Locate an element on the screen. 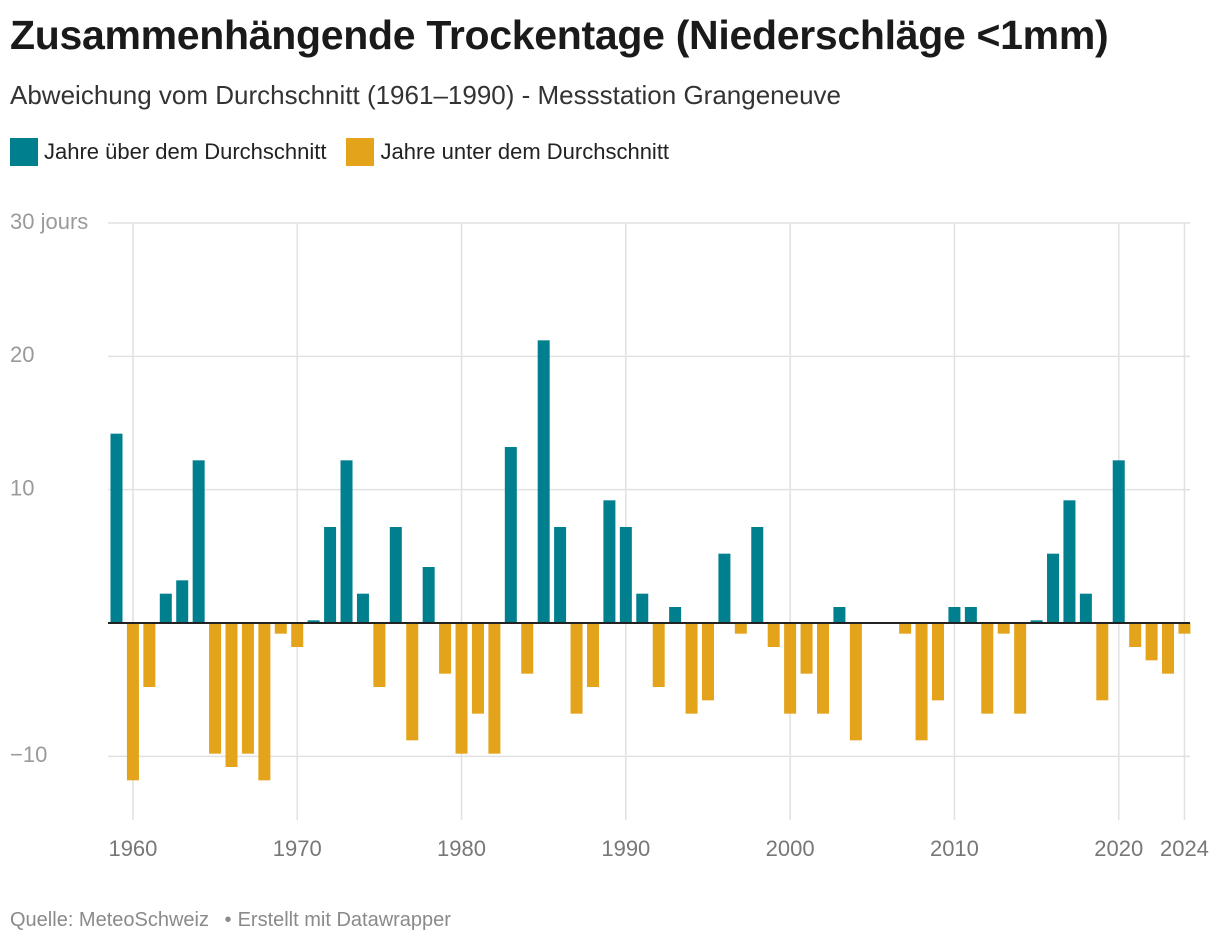  bar-1997 is located at coordinates (740, 628).